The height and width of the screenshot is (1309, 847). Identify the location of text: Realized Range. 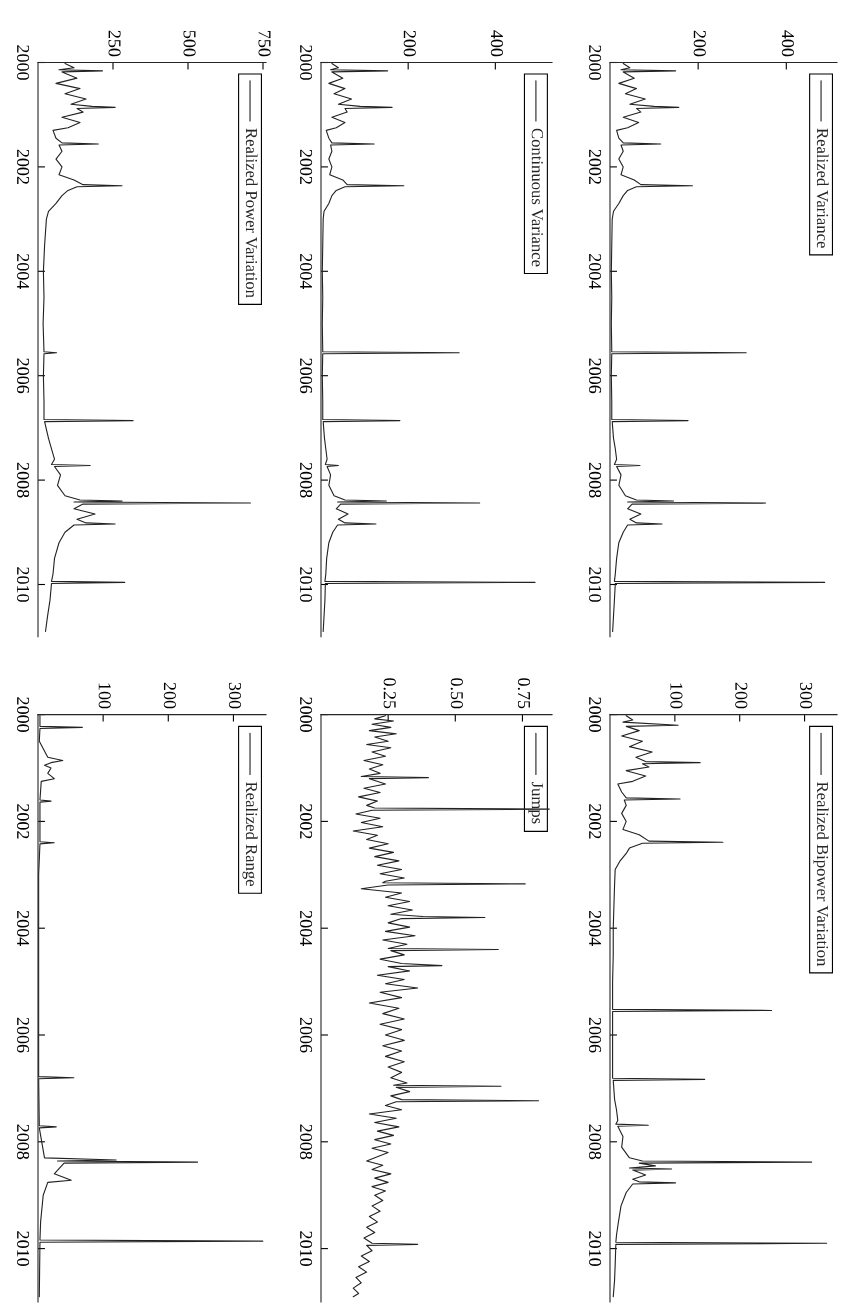
(250, 834).